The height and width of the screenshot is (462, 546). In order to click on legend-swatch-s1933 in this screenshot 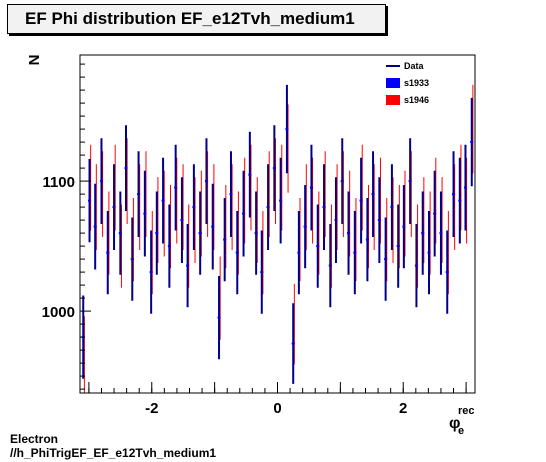, I will do `click(393, 83)`.